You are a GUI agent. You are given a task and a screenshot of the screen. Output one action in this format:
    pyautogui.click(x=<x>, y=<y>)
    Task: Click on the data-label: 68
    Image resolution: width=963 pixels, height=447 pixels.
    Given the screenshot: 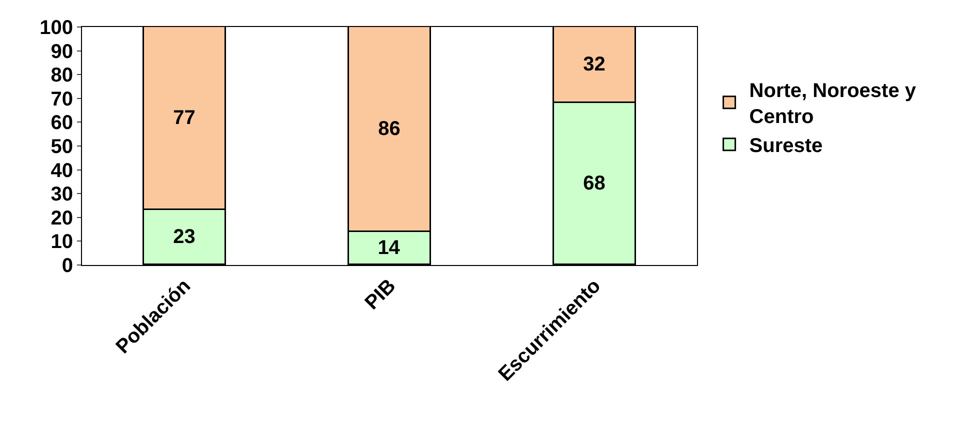 What is the action you would take?
    pyautogui.click(x=594, y=183)
    